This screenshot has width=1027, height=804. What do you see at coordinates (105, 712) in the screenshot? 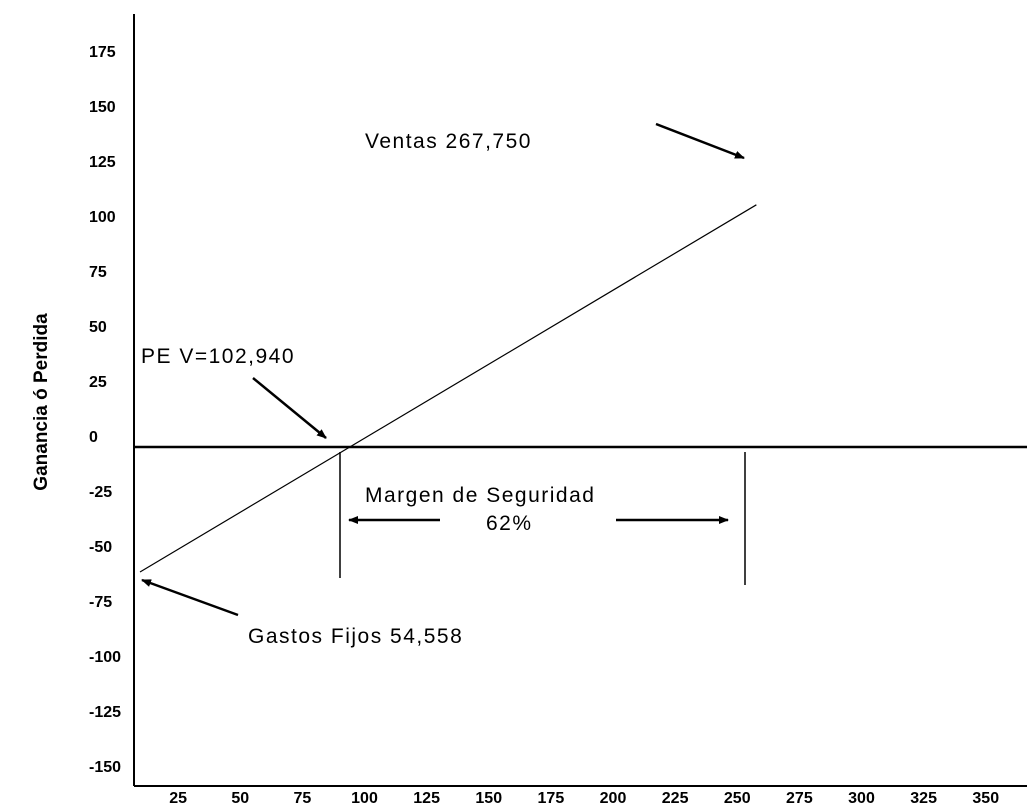
I see `y-tick-label: -125` at bounding box center [105, 712].